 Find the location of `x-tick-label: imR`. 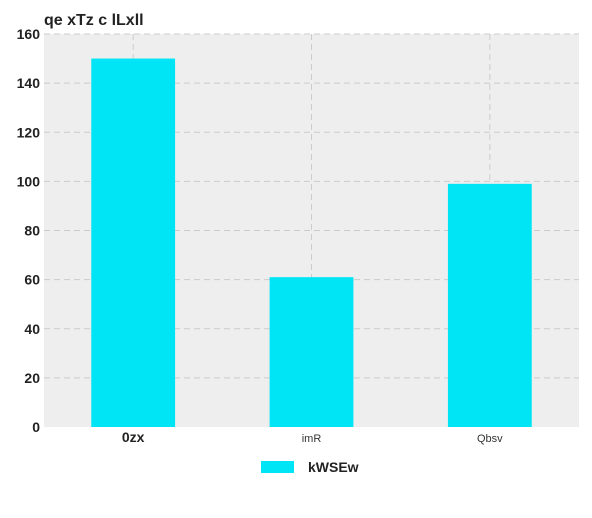

x-tick-label: imR is located at coordinates (312, 439).